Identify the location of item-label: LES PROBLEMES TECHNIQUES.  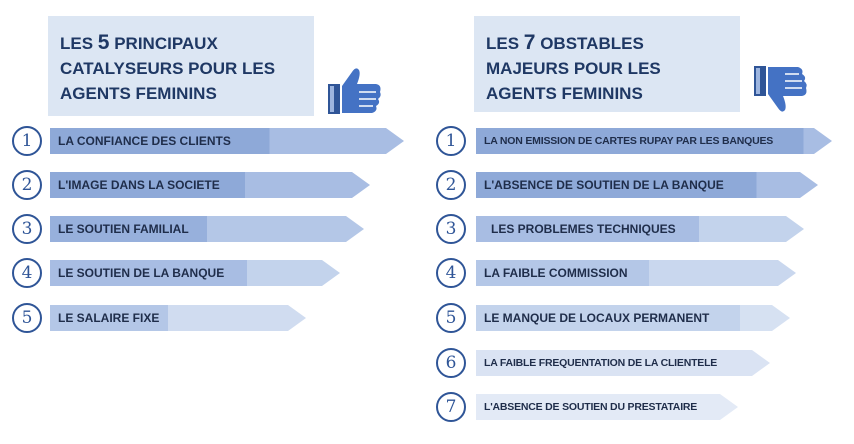
(583, 229).